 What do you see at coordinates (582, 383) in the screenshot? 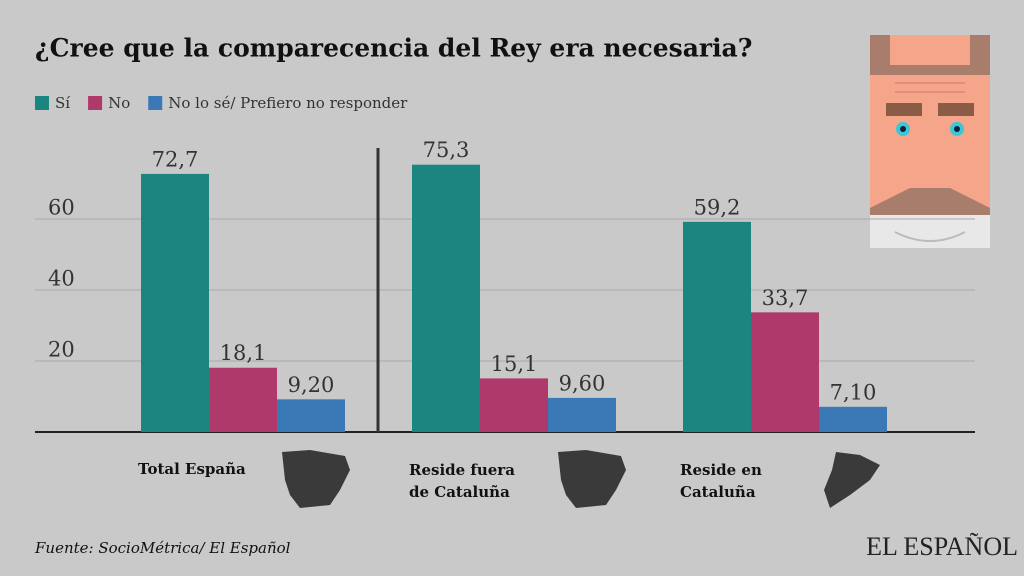
I see `value-label: 9,60` at bounding box center [582, 383].